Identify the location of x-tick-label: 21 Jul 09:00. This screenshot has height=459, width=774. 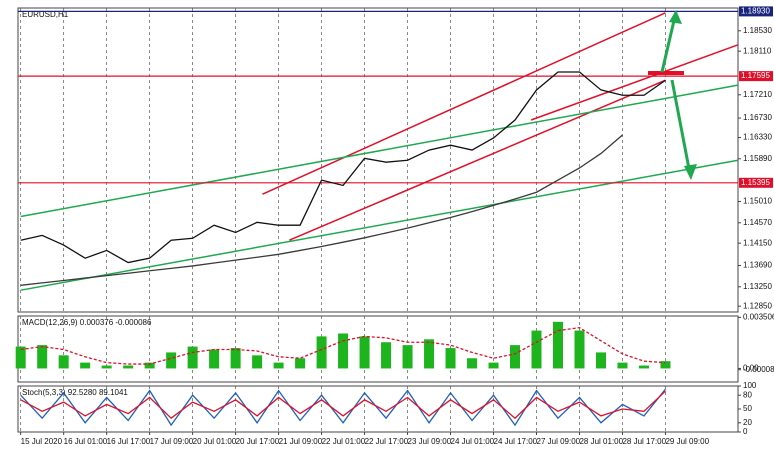
(301, 441).